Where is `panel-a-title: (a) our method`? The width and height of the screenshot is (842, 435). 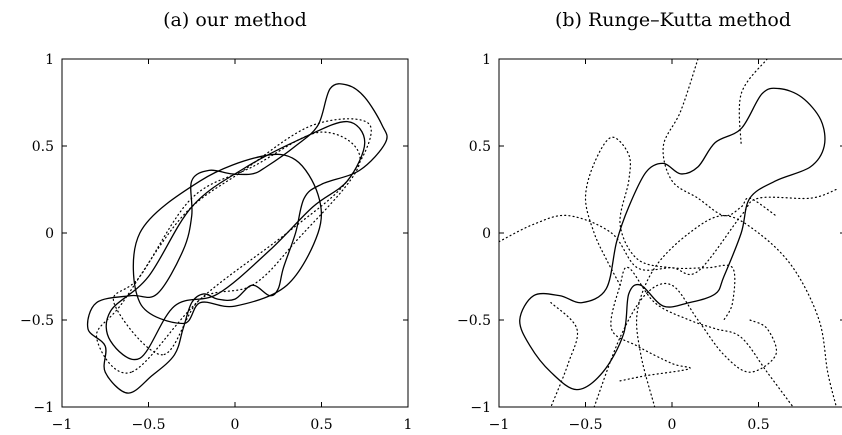 panel-a-title: (a) our method is located at coordinates (235, 20).